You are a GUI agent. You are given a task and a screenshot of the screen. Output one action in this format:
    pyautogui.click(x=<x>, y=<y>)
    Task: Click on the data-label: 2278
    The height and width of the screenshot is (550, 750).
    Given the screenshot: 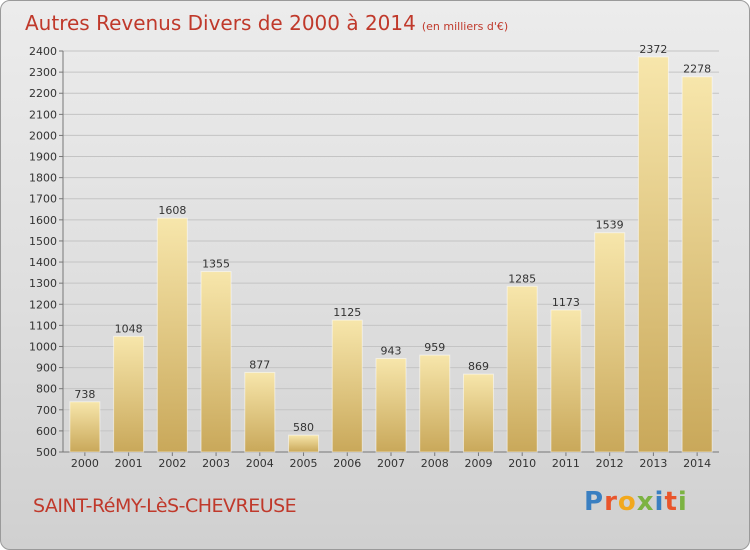 What is the action you would take?
    pyautogui.click(x=697, y=69)
    